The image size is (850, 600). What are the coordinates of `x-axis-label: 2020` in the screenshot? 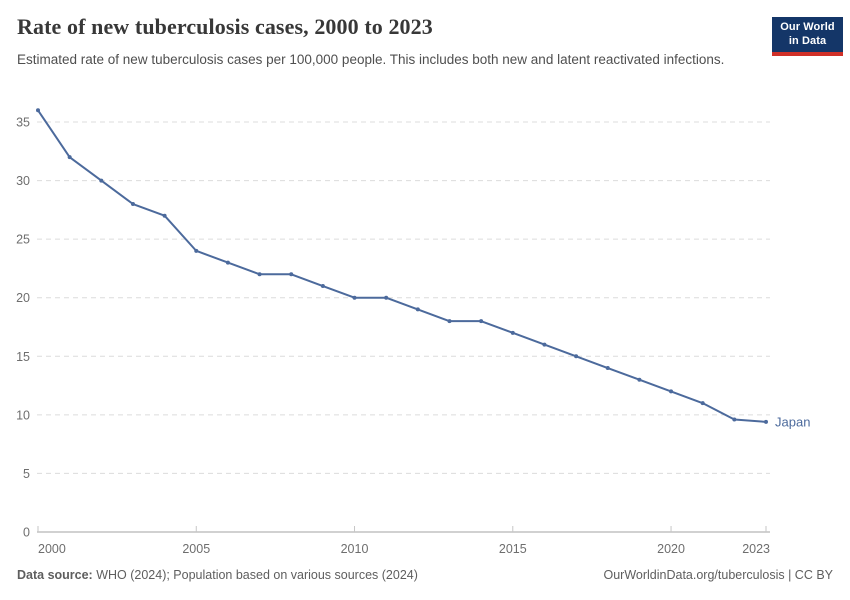 It's located at (671, 549).